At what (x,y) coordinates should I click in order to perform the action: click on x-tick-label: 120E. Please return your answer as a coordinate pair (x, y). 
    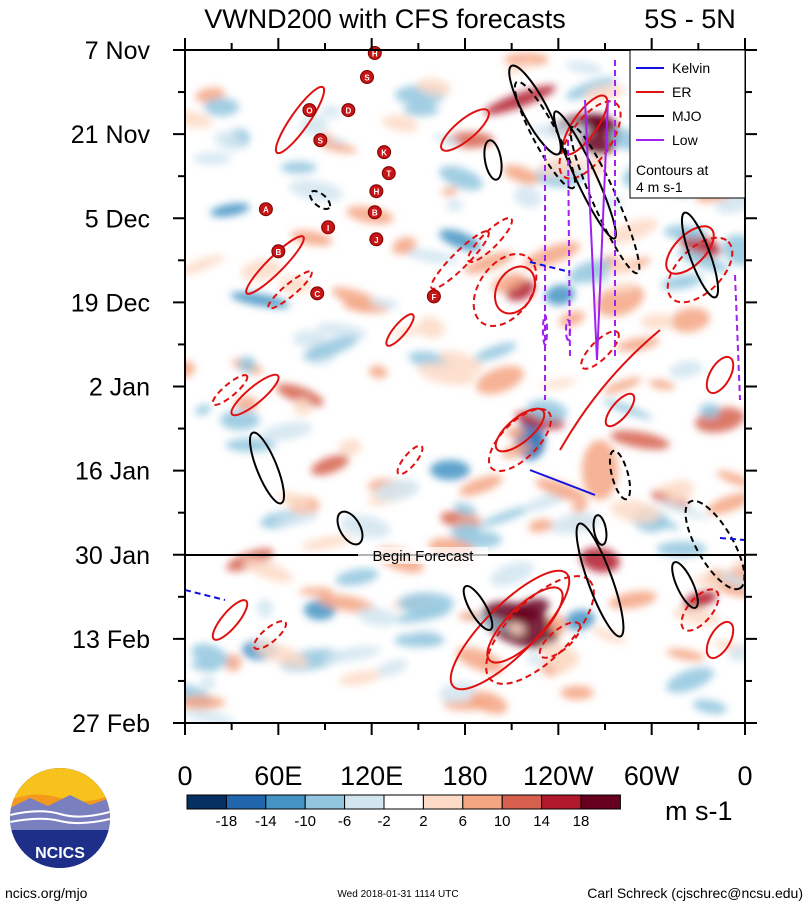
    Looking at the image, I should click on (371, 776).